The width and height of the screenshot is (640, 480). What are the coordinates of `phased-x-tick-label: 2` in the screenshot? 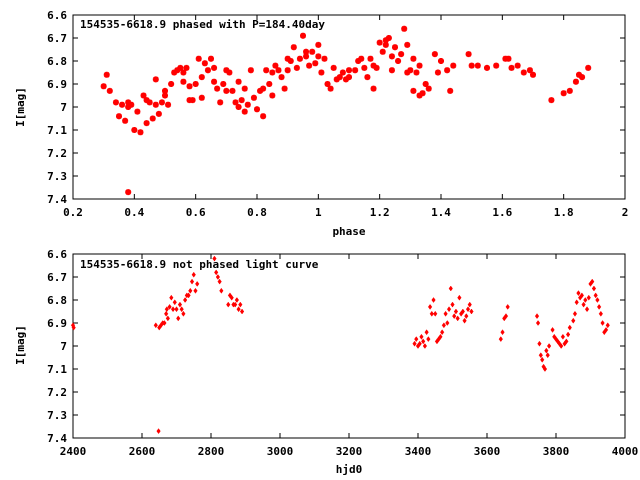 It's located at (625, 212).